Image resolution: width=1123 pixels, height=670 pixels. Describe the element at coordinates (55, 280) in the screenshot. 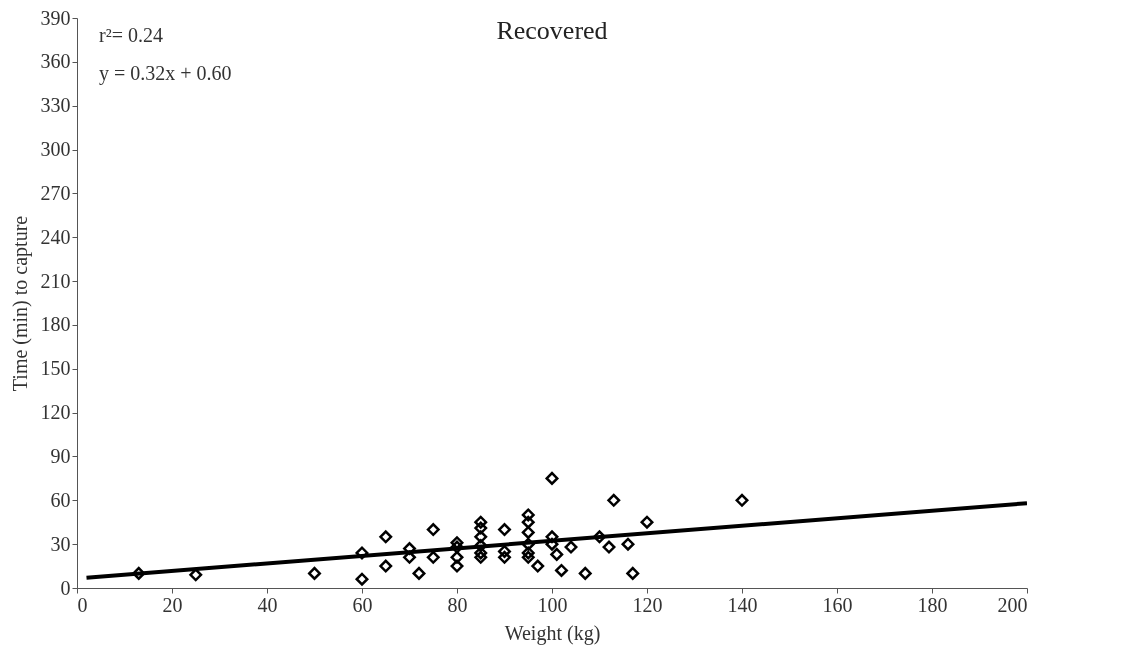

I see `y-tick-label: 210` at that location.